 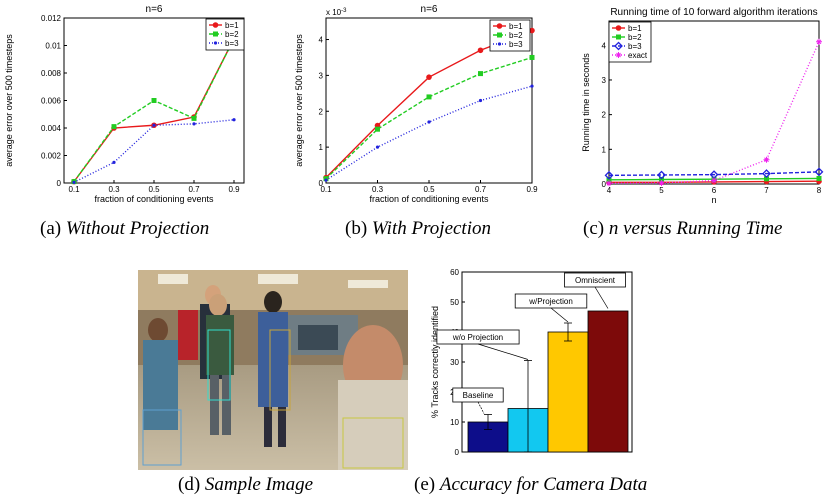 I want to click on caption-a: (a) Without Projection, so click(x=124, y=229).